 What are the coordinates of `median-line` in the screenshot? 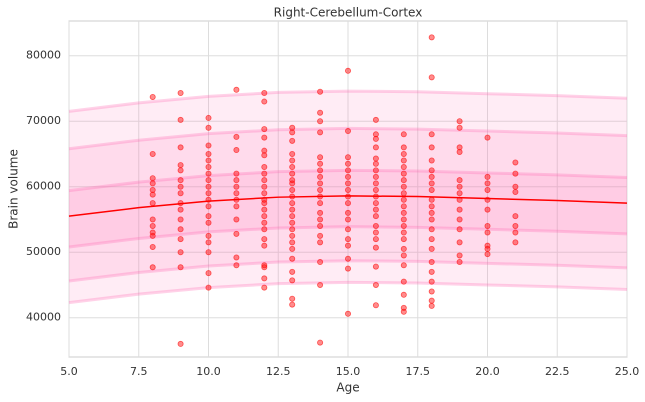 It's located at (348, 206).